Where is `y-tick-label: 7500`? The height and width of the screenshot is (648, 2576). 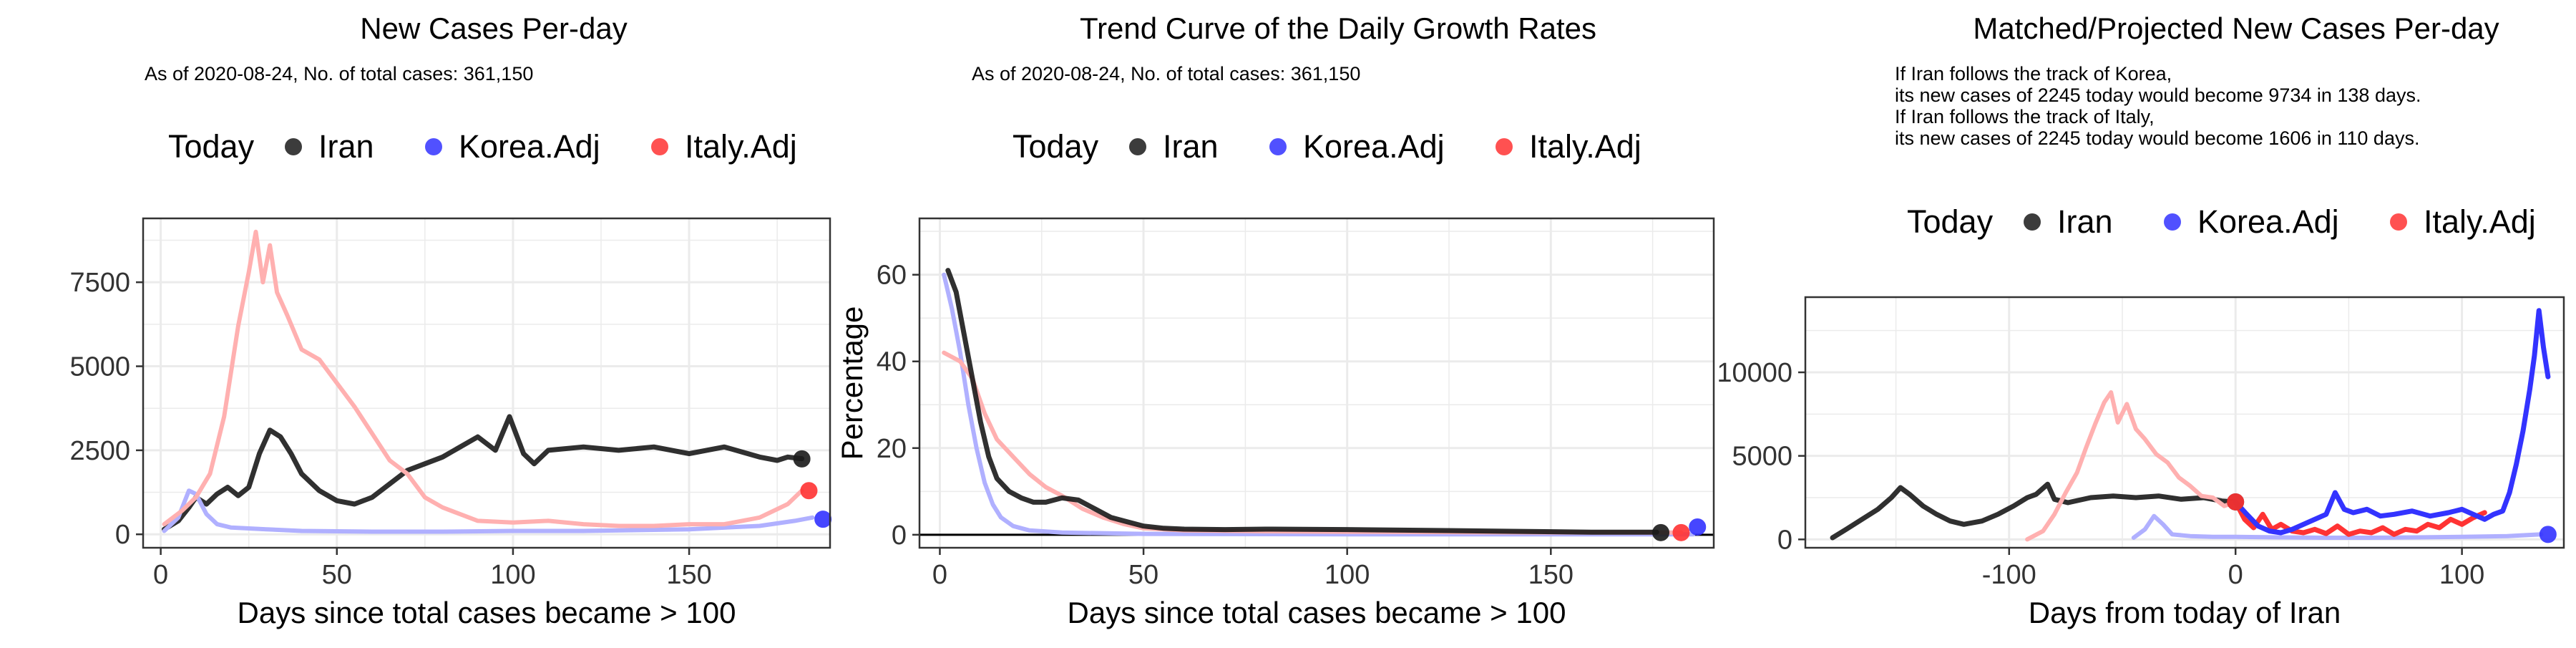
y-tick-label: 7500 is located at coordinates (100, 283).